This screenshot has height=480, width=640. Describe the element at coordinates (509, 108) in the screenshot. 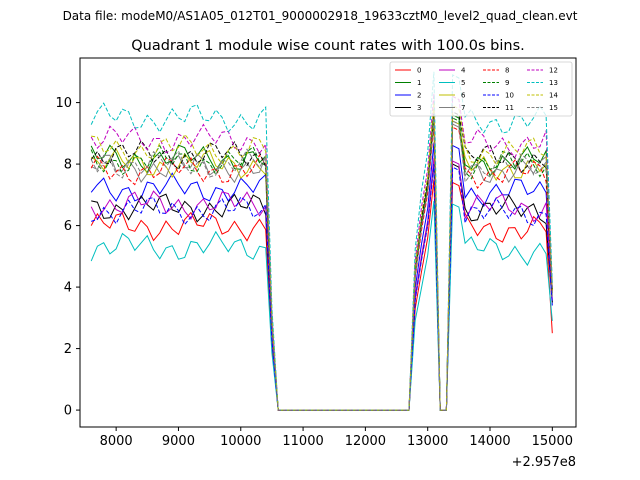

I see `legend-label-11: 11` at that location.